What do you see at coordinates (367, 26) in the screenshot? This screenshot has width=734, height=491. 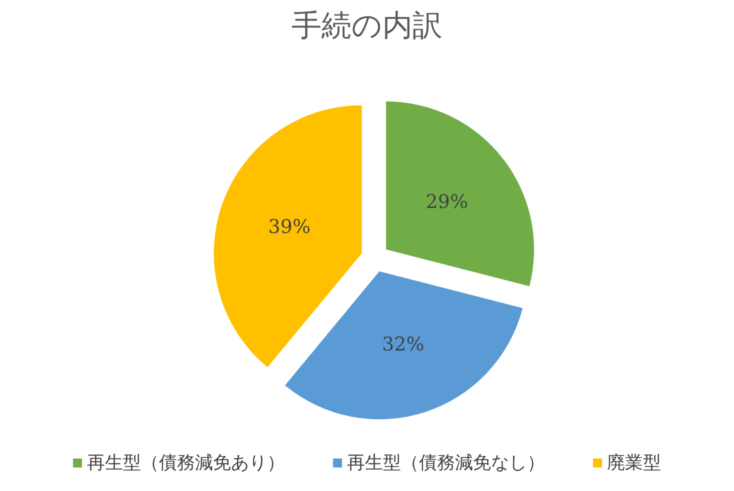 I see `chart-title: 手続の内訳` at bounding box center [367, 26].